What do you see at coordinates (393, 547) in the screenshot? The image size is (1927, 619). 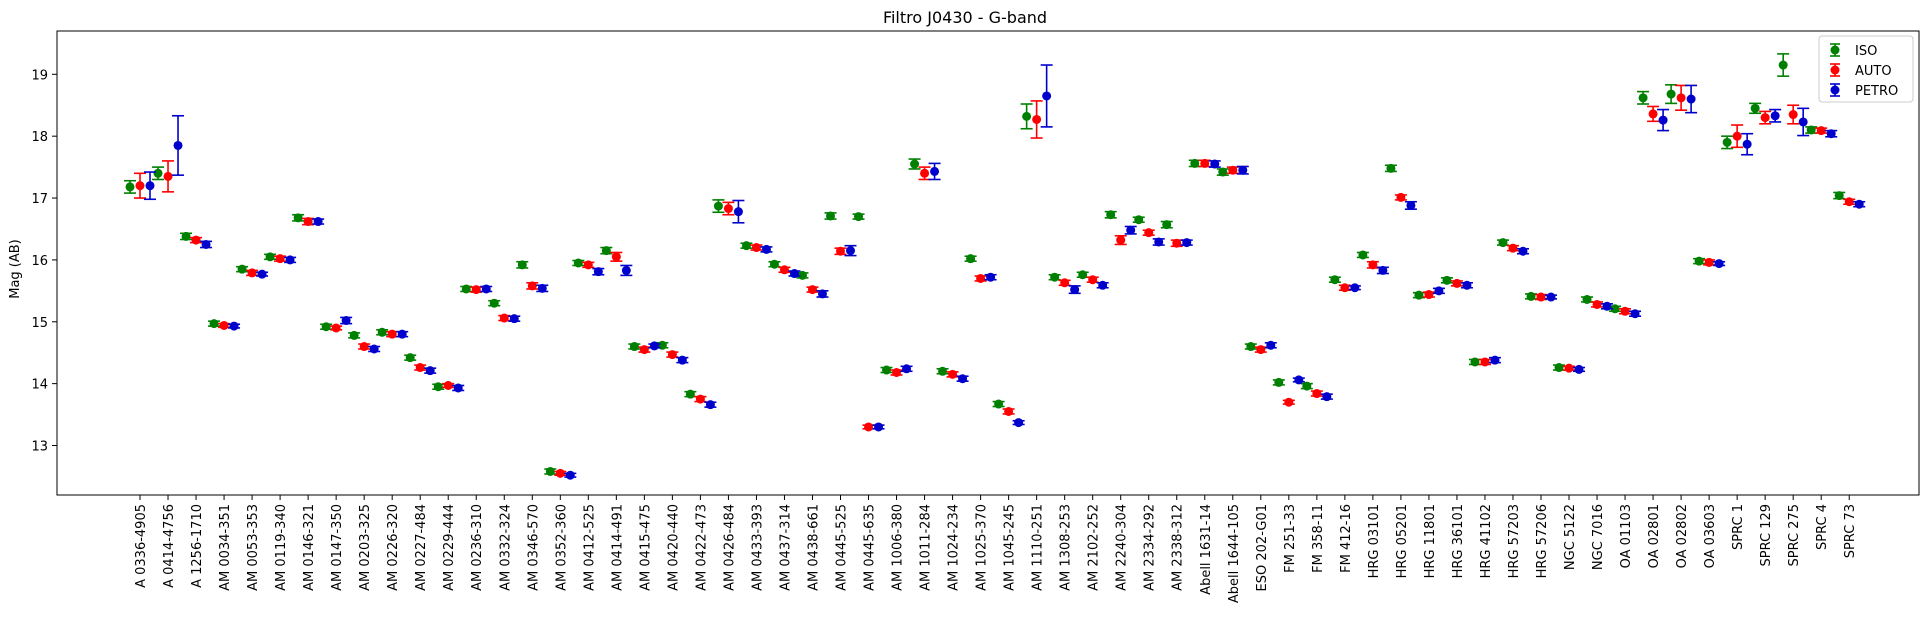 I see `x-tick-label: AM 0226-320` at bounding box center [393, 547].